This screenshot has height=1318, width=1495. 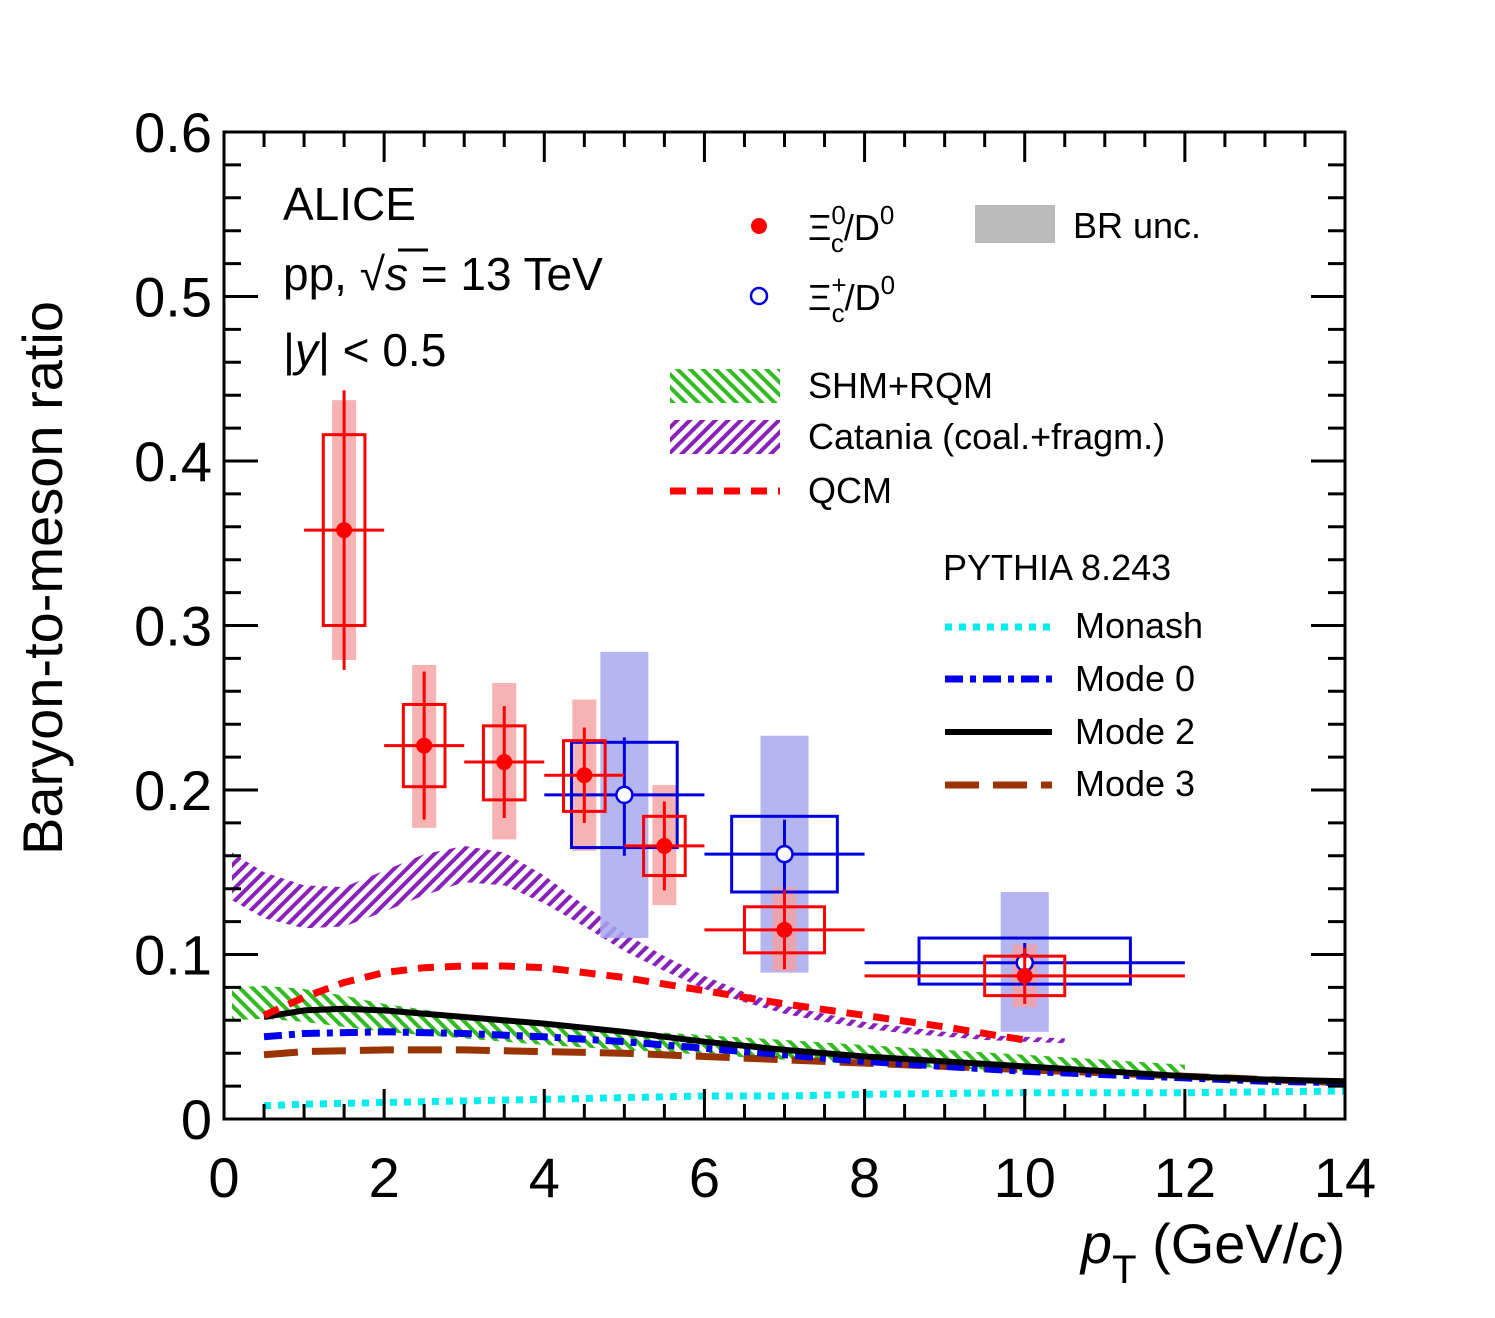 I want to click on y-tick-label: 0, so click(x=196, y=1119).